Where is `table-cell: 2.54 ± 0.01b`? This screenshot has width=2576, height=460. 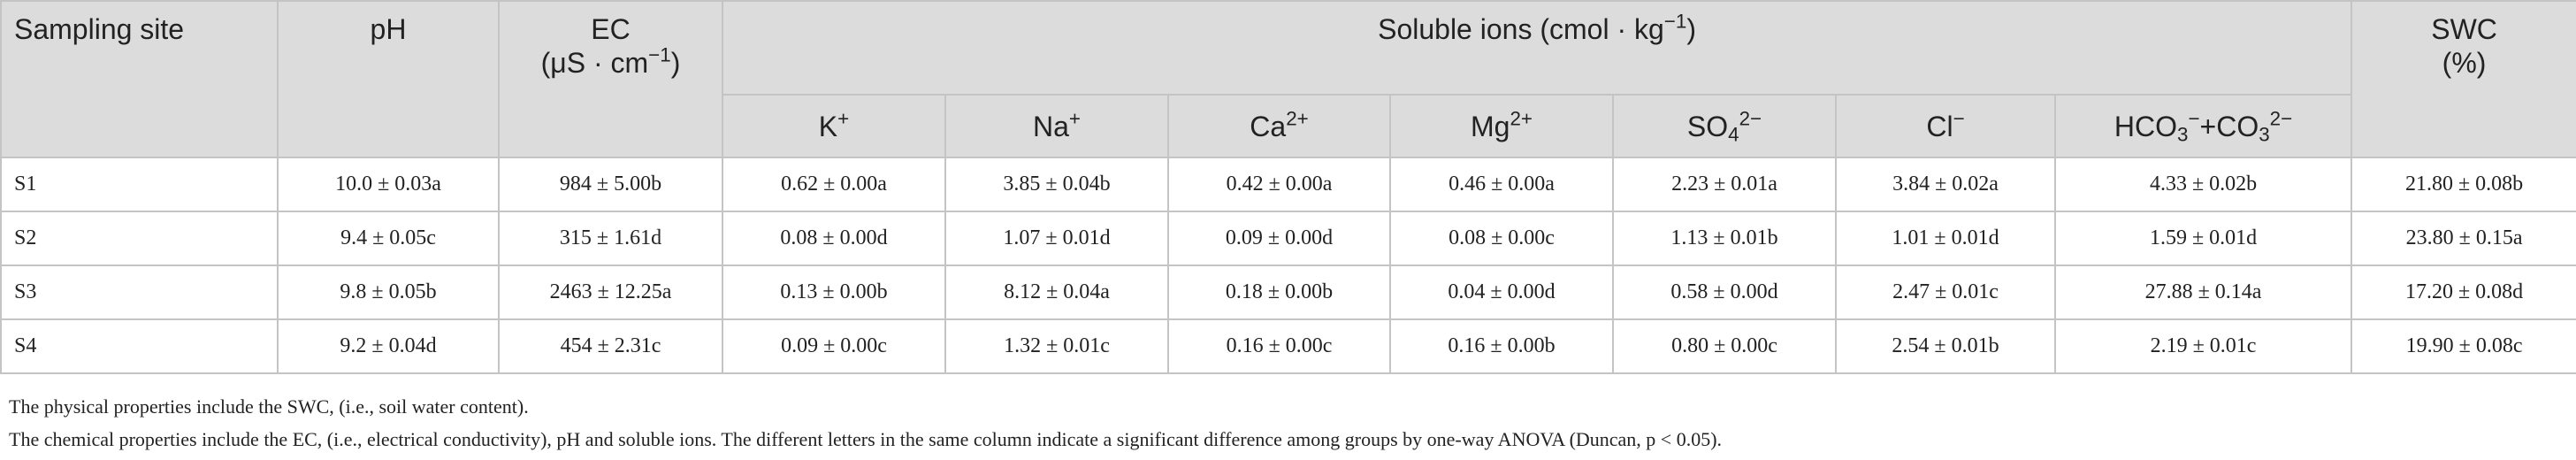 table-cell: 2.54 ± 0.01b is located at coordinates (1945, 346).